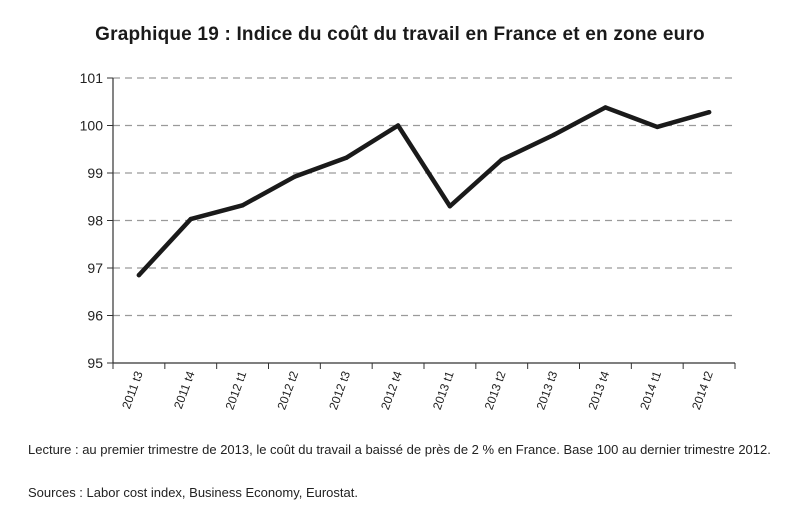 The width and height of the screenshot is (800, 514). I want to click on x-tick-label: 2011 t4, so click(184, 390).